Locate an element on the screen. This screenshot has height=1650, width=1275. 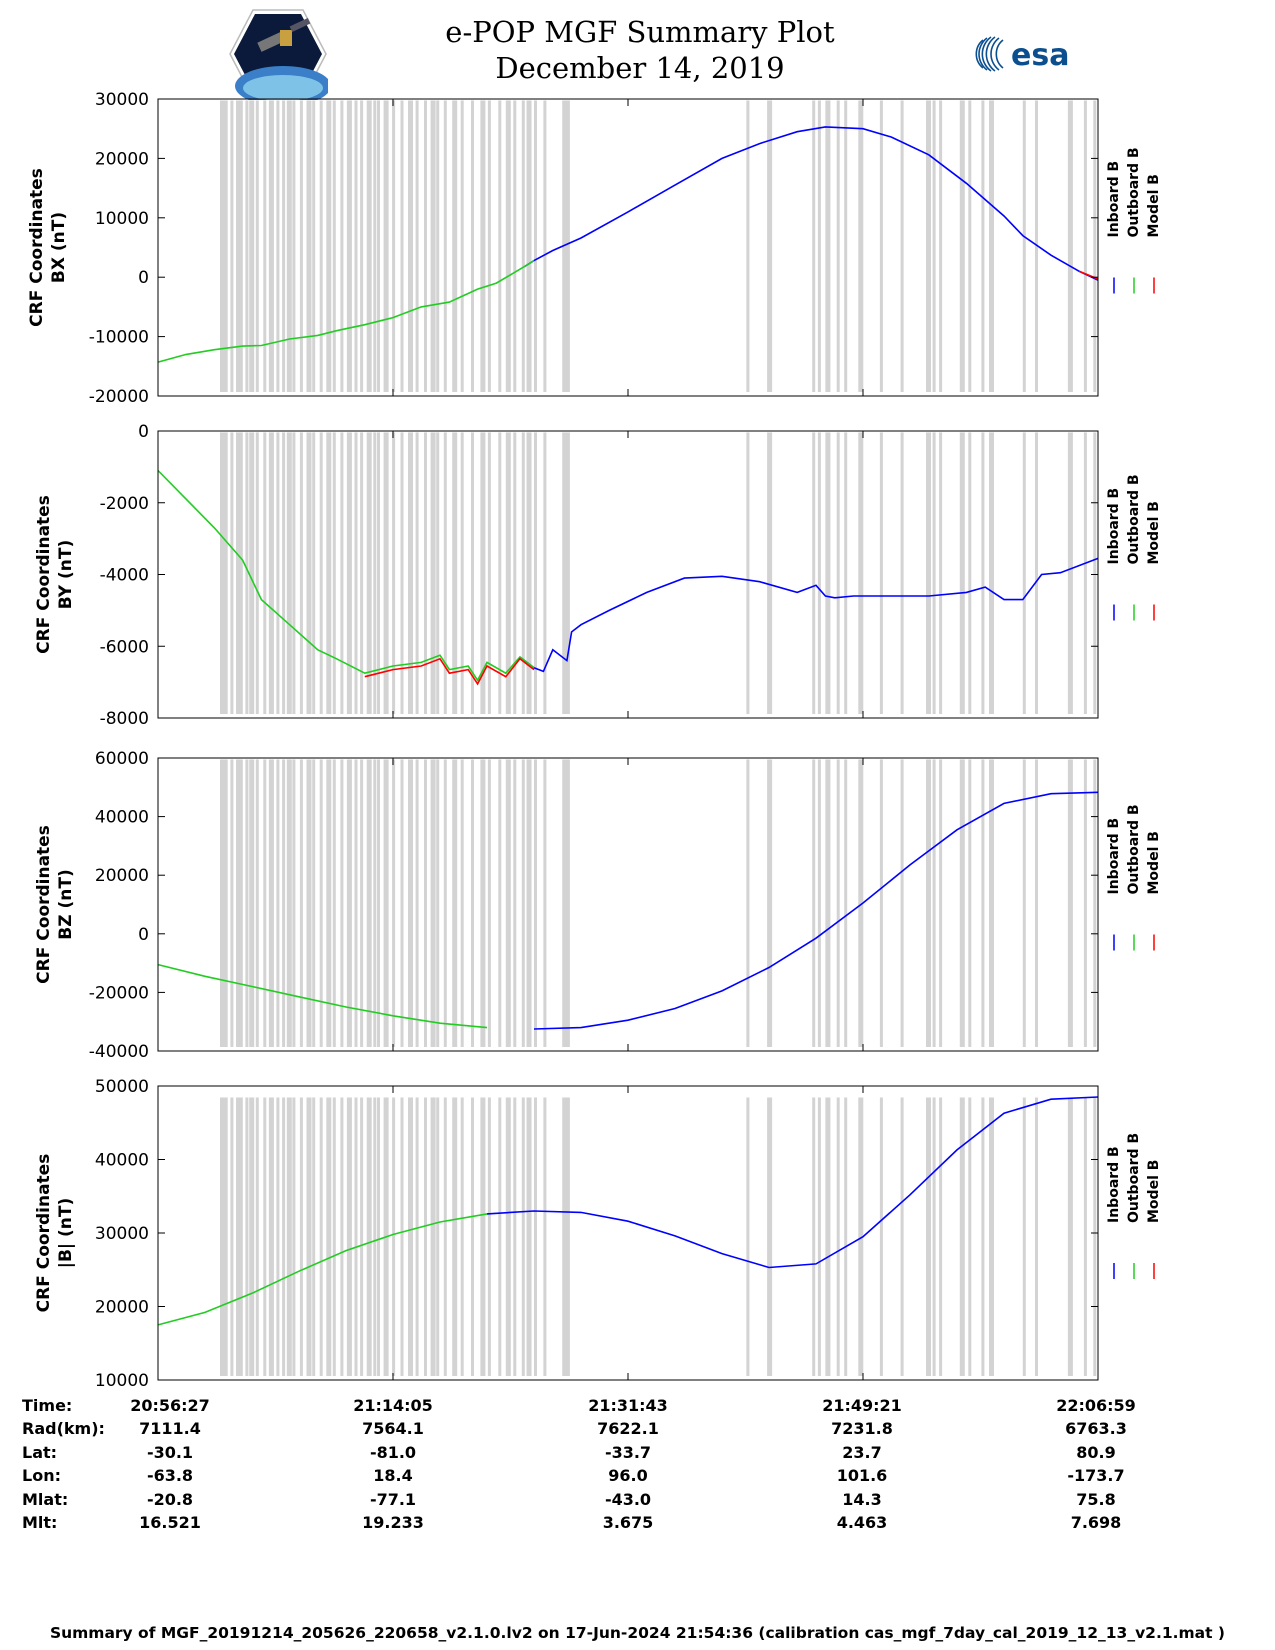
y-tick-label: -20000 is located at coordinates (119, 993).